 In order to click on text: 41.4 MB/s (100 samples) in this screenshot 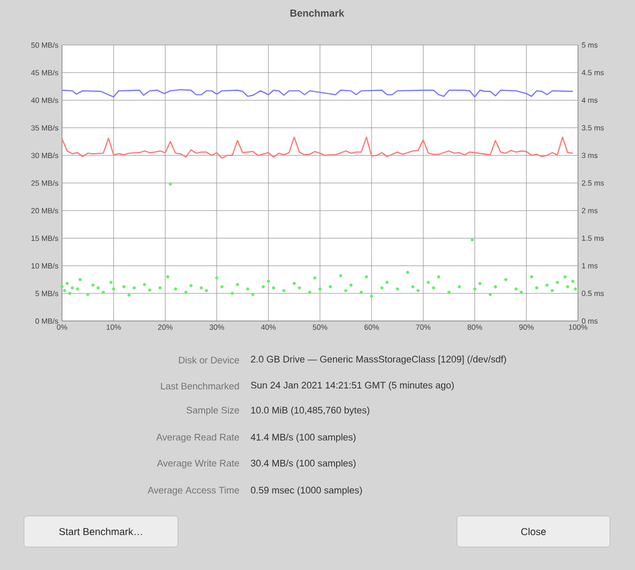, I will do `click(303, 438)`.